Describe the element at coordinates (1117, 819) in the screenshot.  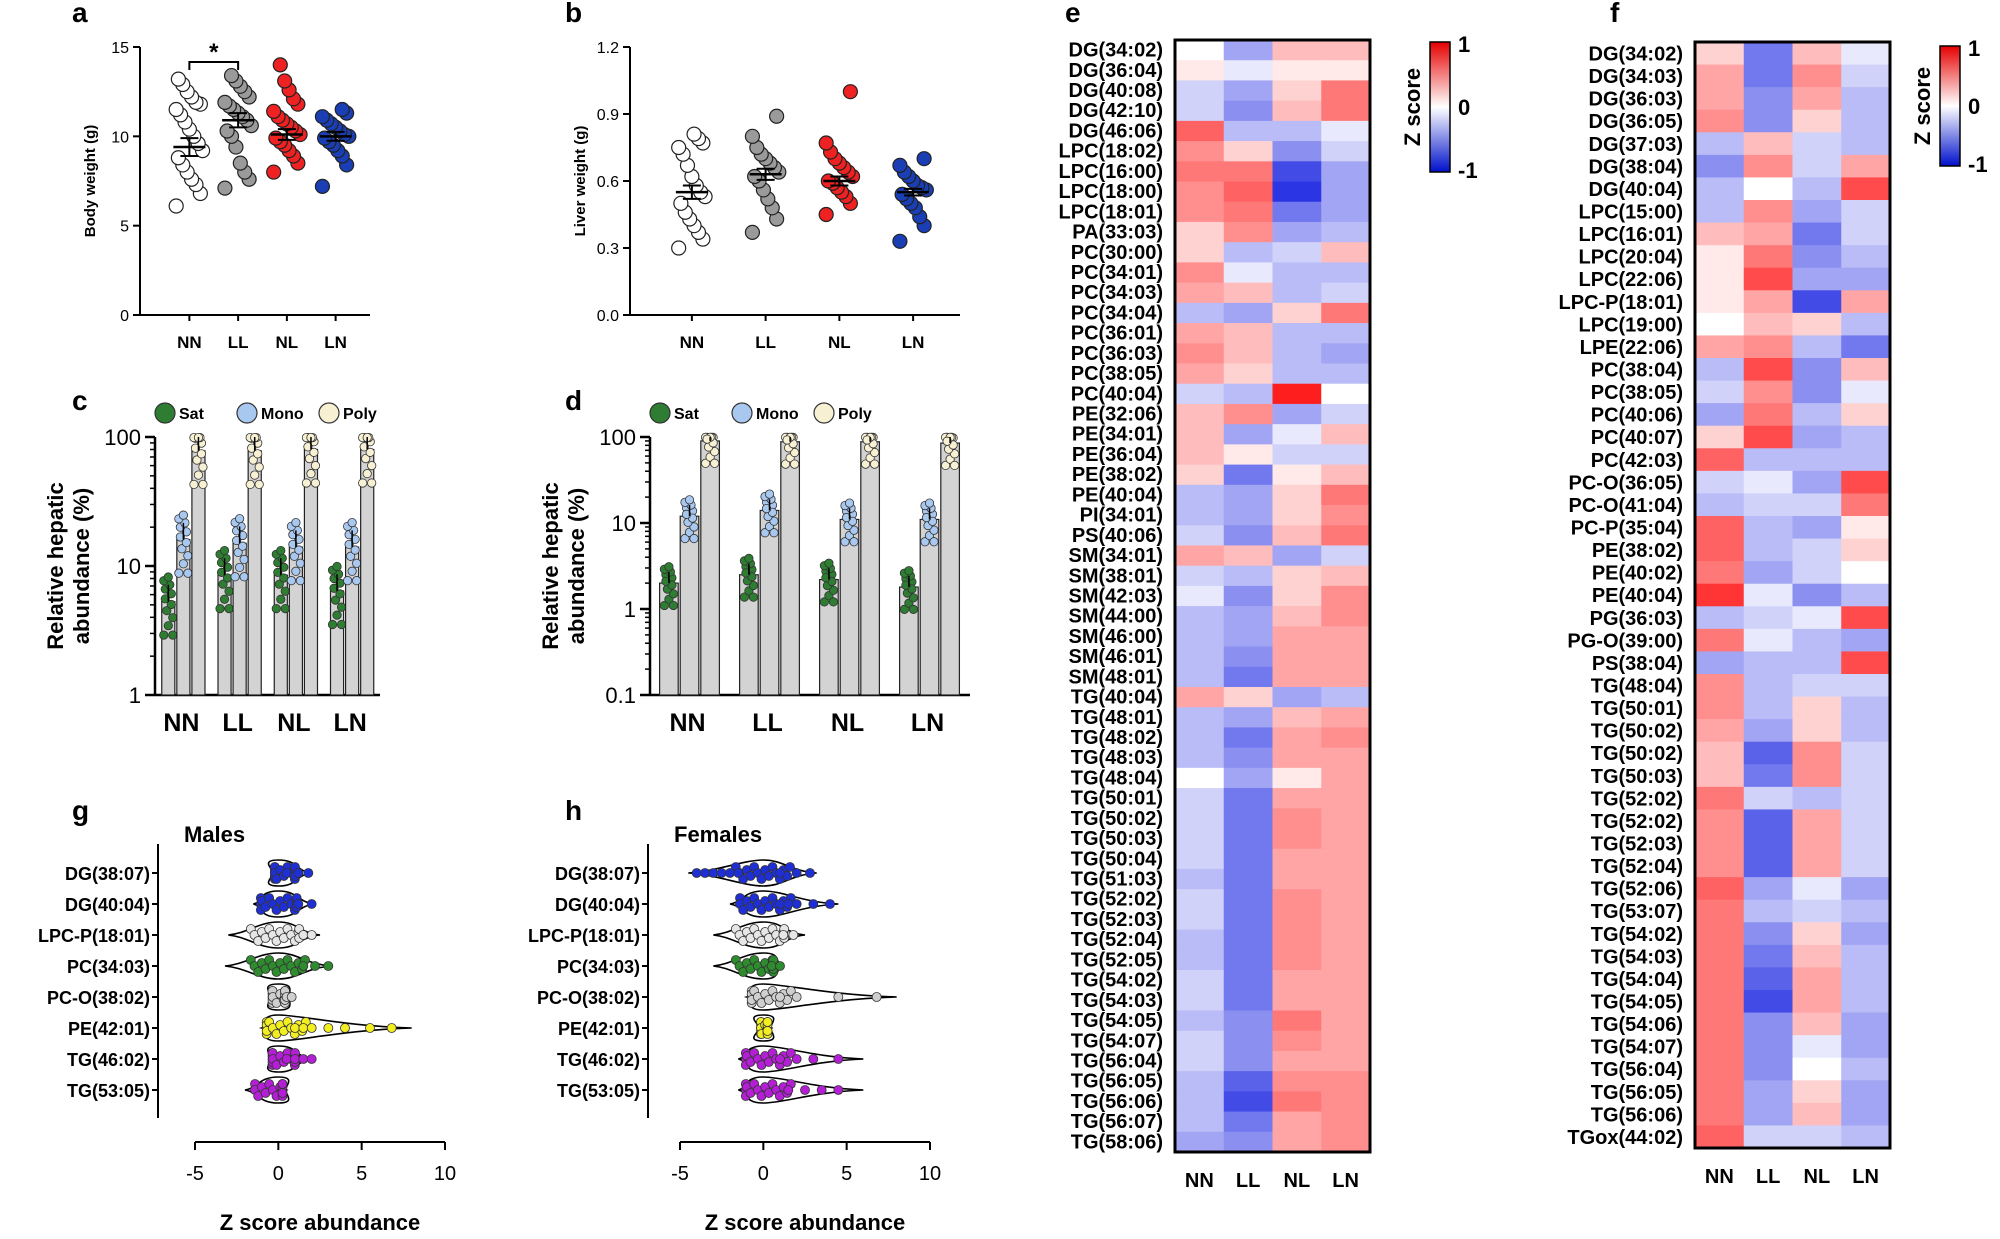
I see `row-label: TG(50:02)` at that location.